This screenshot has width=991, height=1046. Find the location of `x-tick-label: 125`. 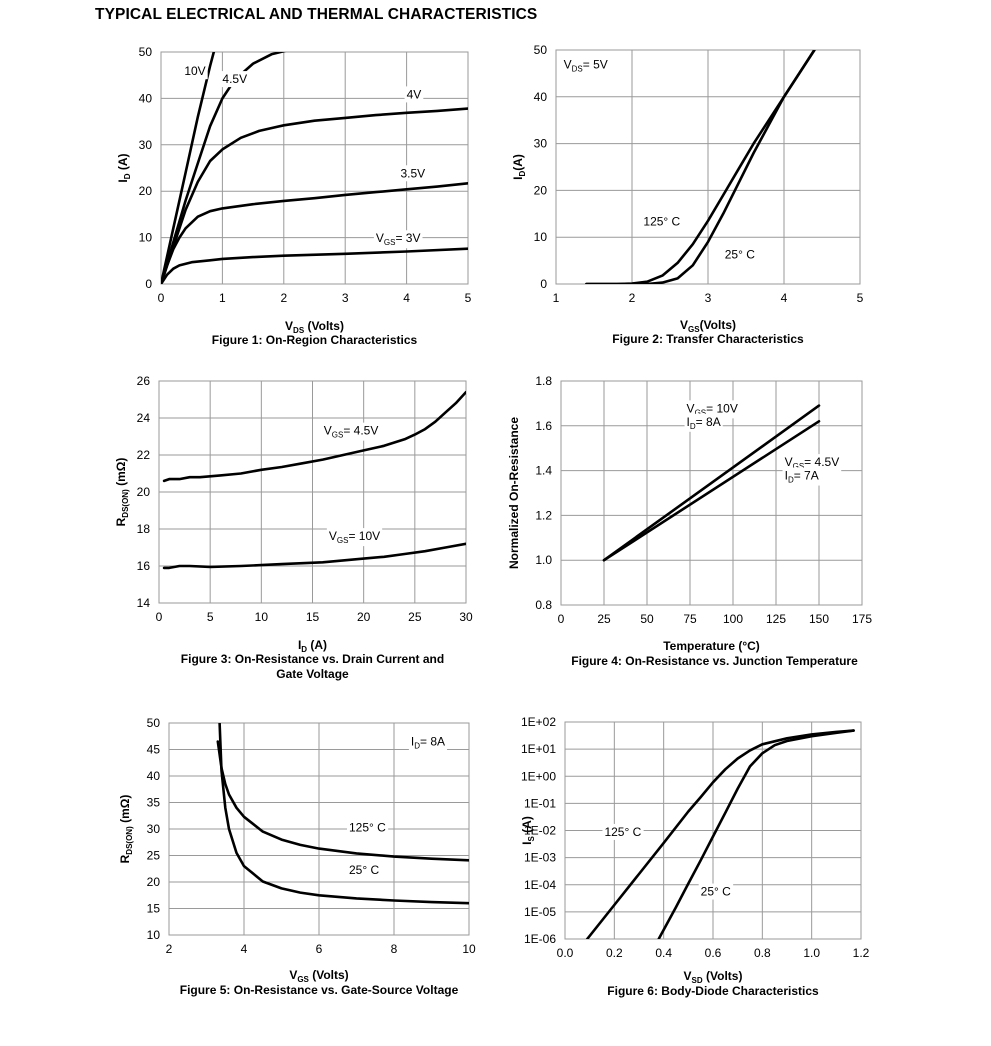

x-tick-label: 125 is located at coordinates (776, 619).